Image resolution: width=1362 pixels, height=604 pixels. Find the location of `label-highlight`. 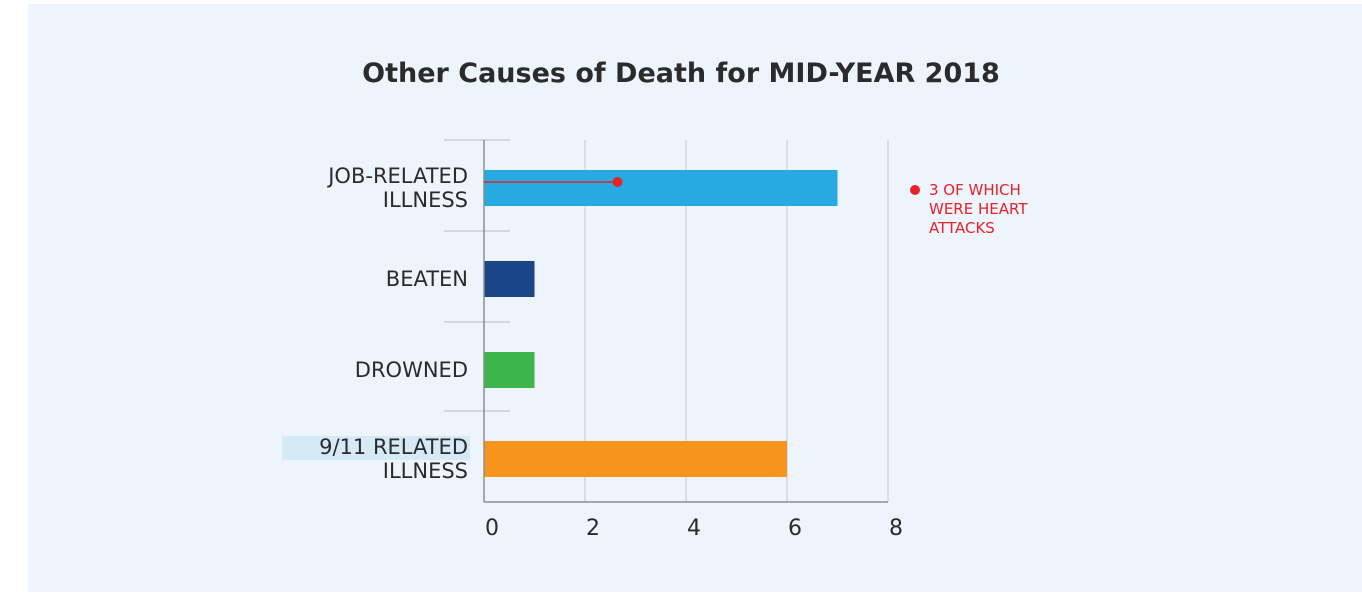

label-highlight is located at coordinates (376, 448).